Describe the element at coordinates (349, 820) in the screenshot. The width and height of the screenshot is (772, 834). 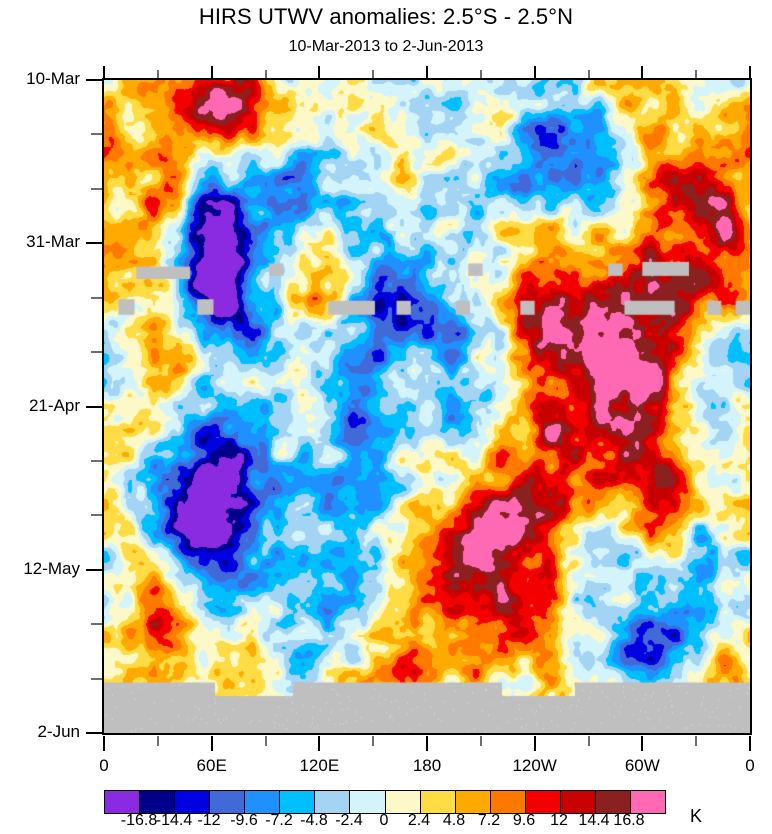
I see `colorbar-tick-label: -2.4` at that location.